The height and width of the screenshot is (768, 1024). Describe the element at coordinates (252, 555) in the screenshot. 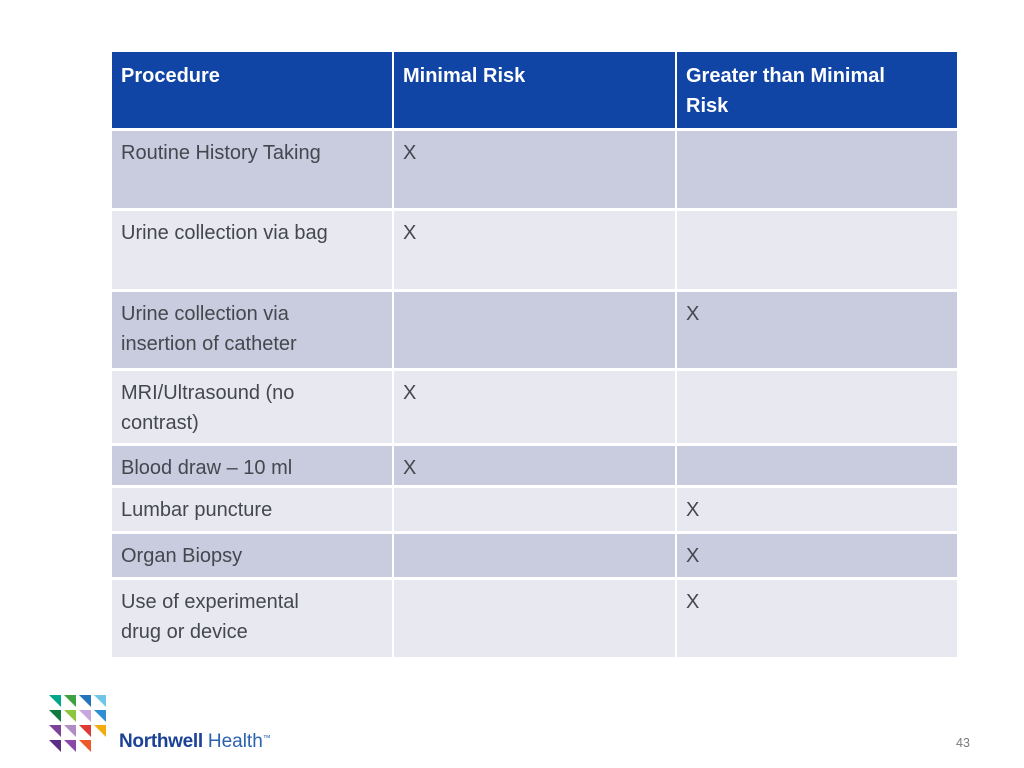

I see `table-cell-procedure: Organ Biopsy` at that location.